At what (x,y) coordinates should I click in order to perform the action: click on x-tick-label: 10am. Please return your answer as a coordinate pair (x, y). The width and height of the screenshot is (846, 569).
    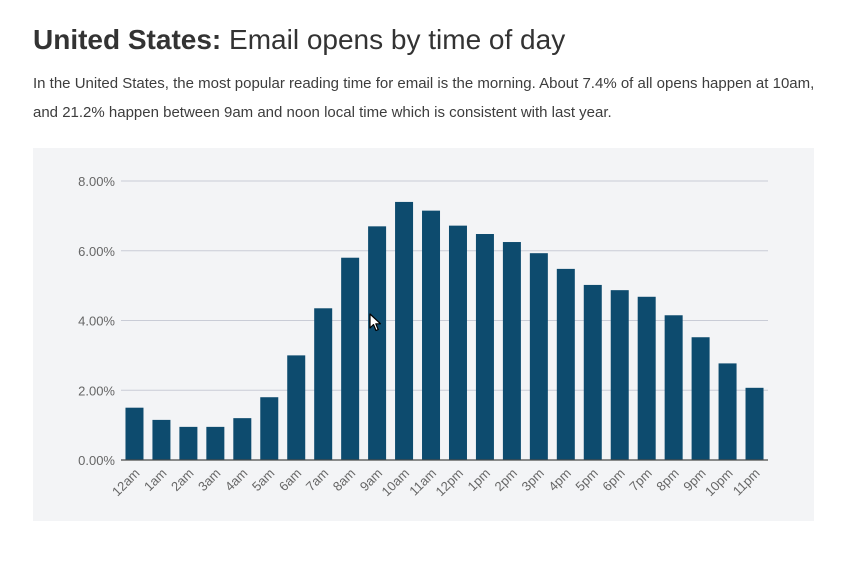
    Looking at the image, I should click on (396, 483).